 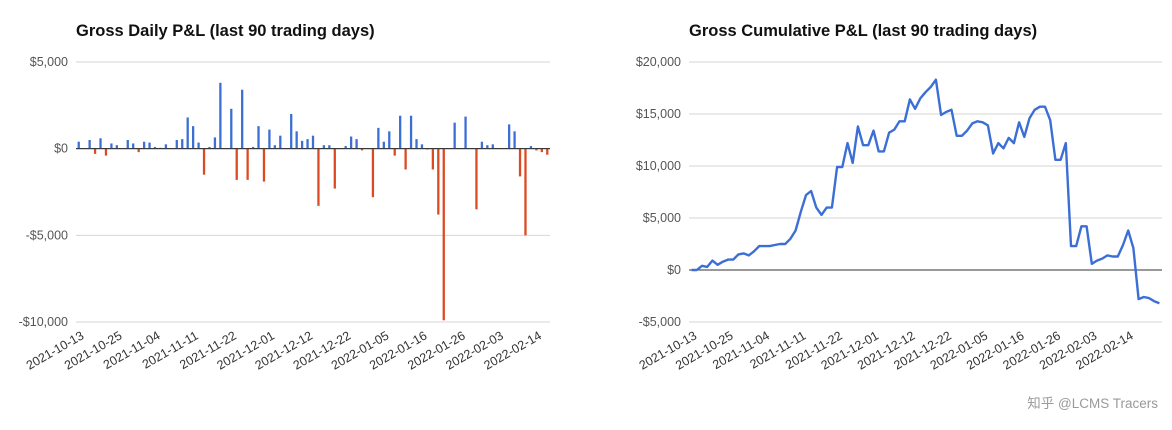 I want to click on y-tick-label: $15,000, so click(x=658, y=114).